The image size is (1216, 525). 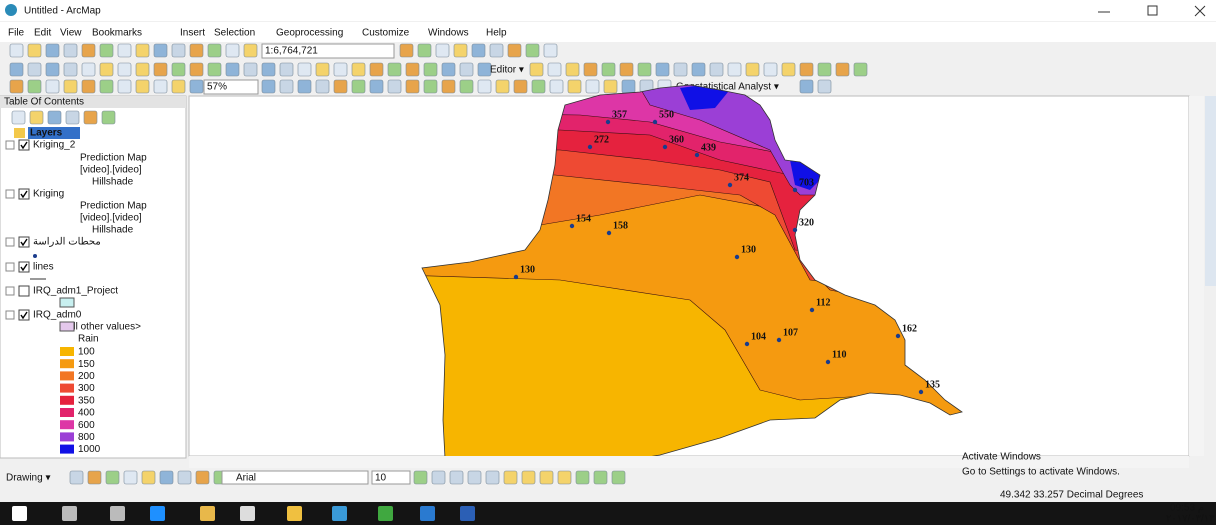 What do you see at coordinates (386, 33) in the screenshot?
I see `menu-item: Customize` at bounding box center [386, 33].